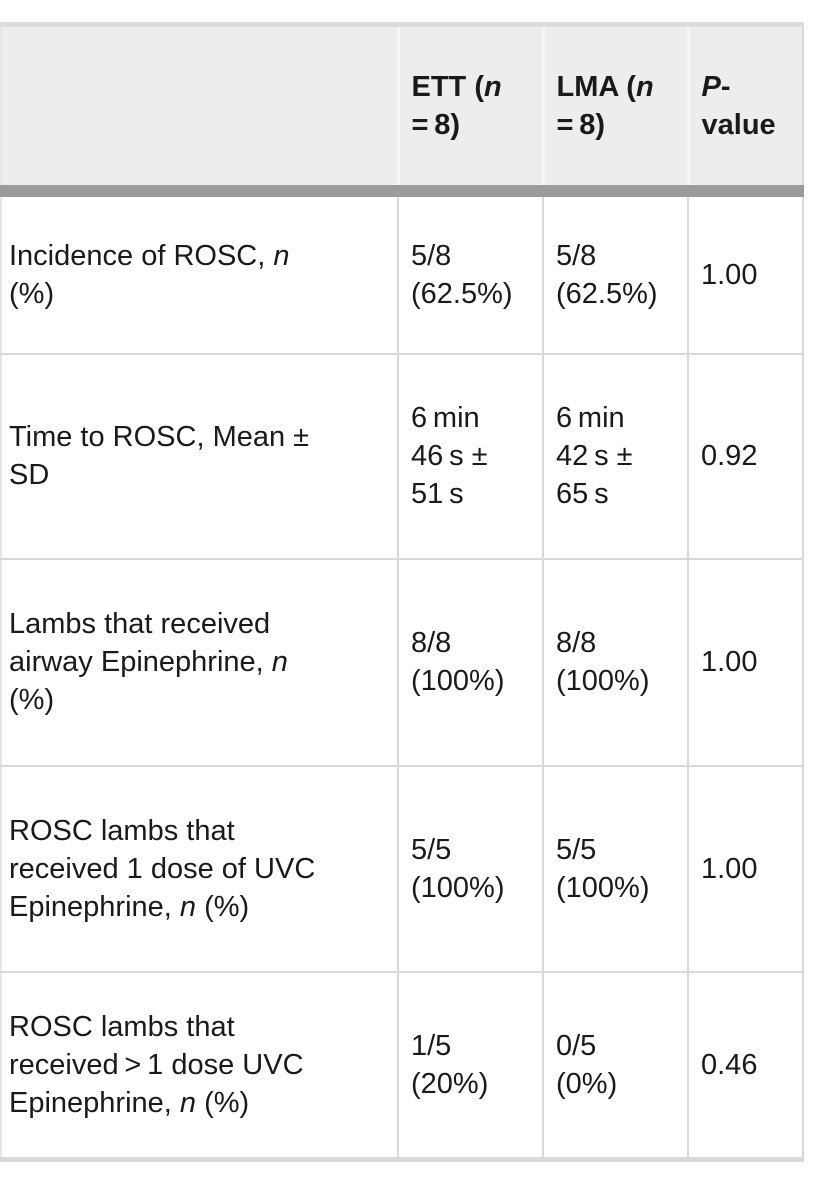 The width and height of the screenshot is (816, 1200). I want to click on header-cell-pvalue: P-value, so click(746, 110).